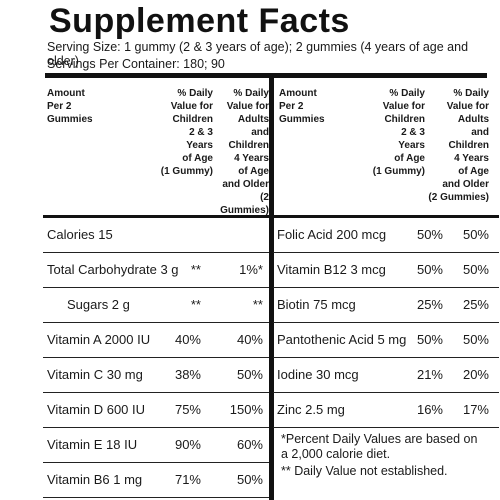 The image size is (500, 500). What do you see at coordinates (136, 64) in the screenshot?
I see `servings-per-container: Servings Per Container: 180; 90` at bounding box center [136, 64].